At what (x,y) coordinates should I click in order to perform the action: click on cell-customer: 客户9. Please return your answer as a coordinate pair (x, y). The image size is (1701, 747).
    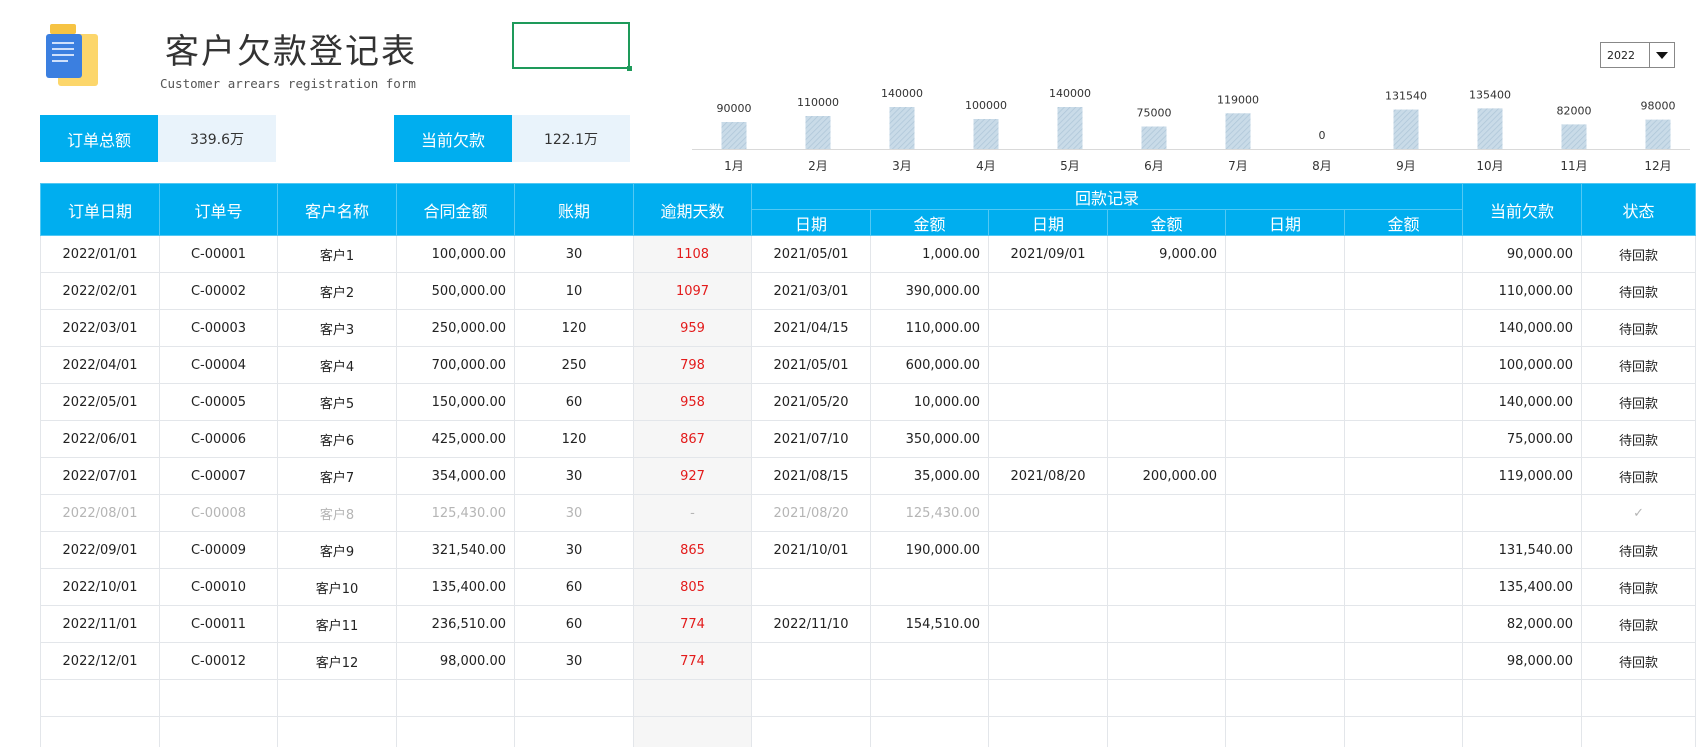
    Looking at the image, I should click on (337, 550).